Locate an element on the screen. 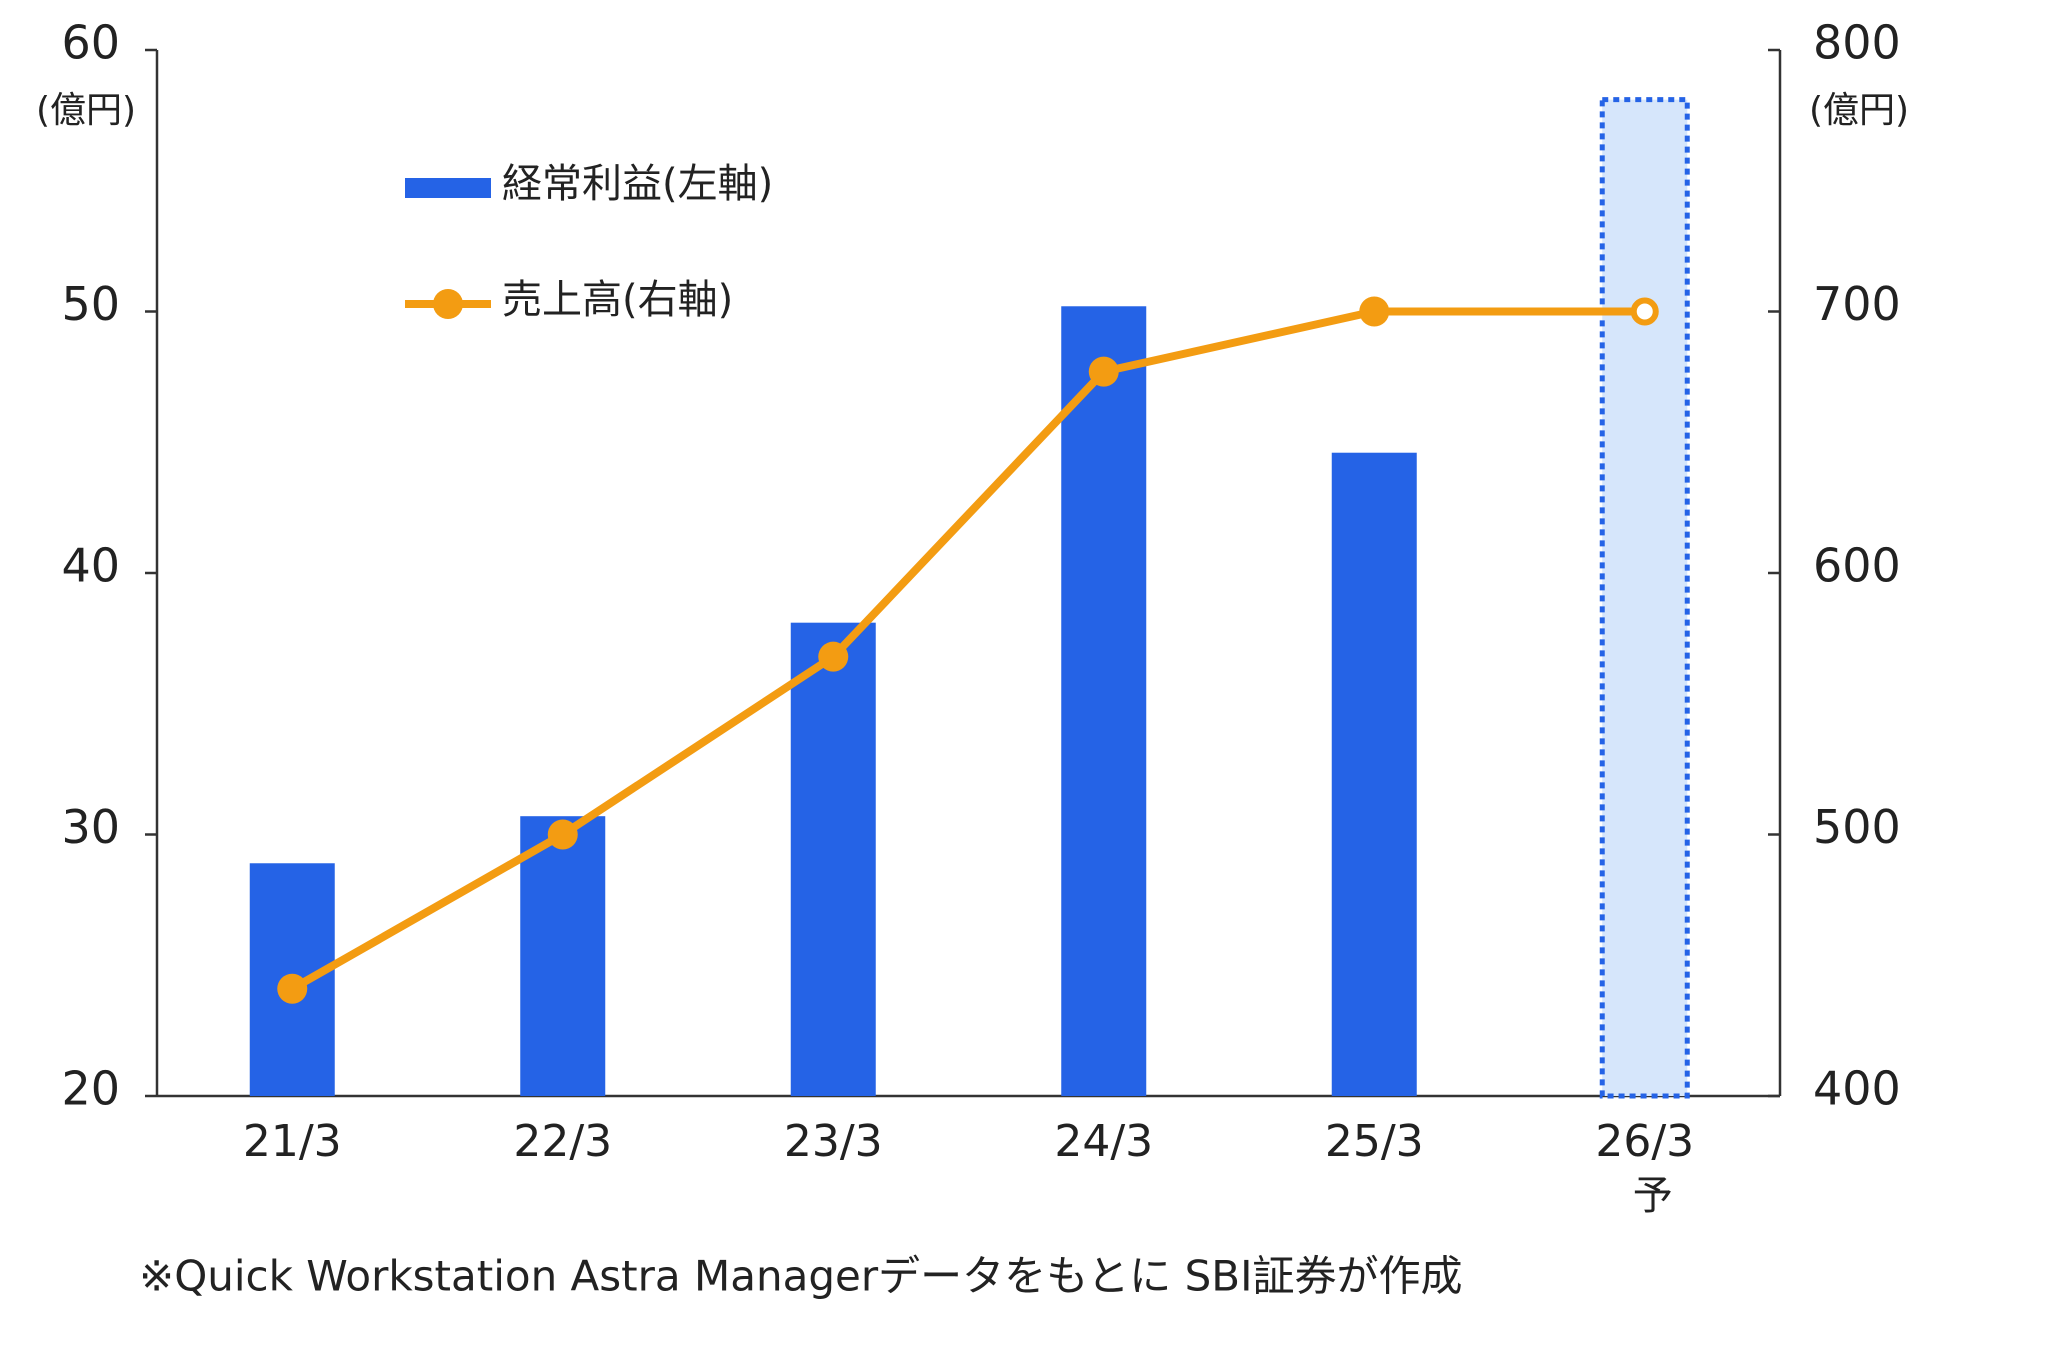  y-tick-label: 50 is located at coordinates (90, 304).